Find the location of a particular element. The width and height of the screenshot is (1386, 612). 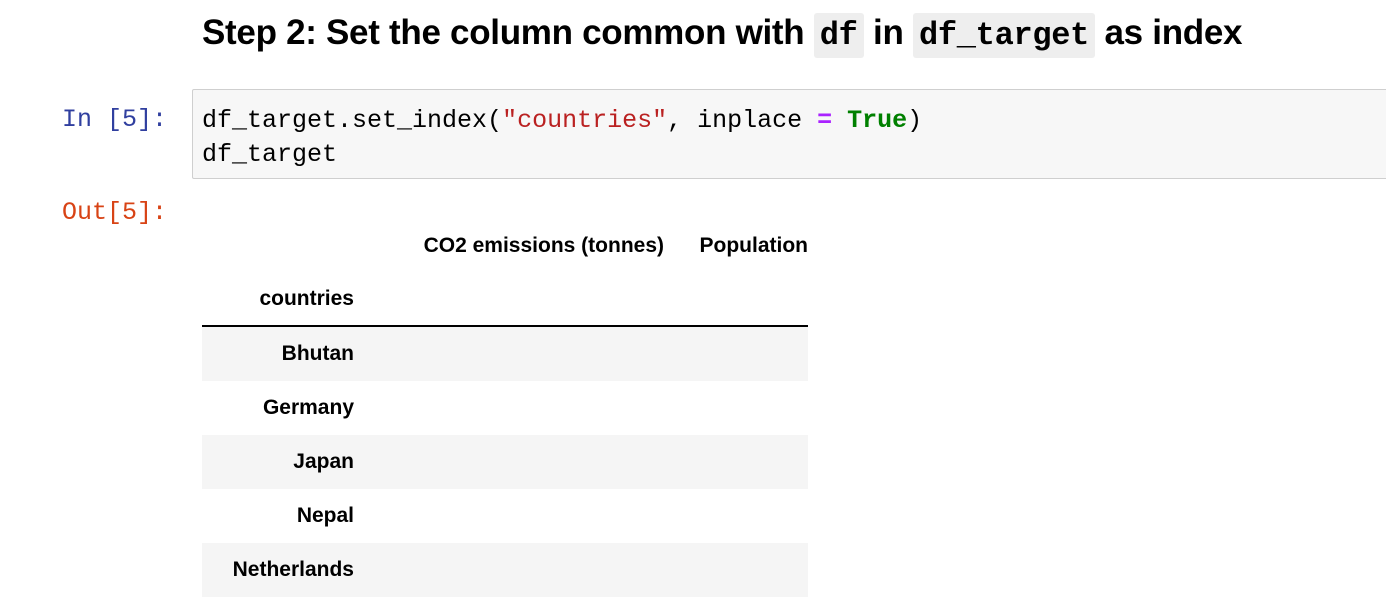

index-name: countries is located at coordinates (306, 298).